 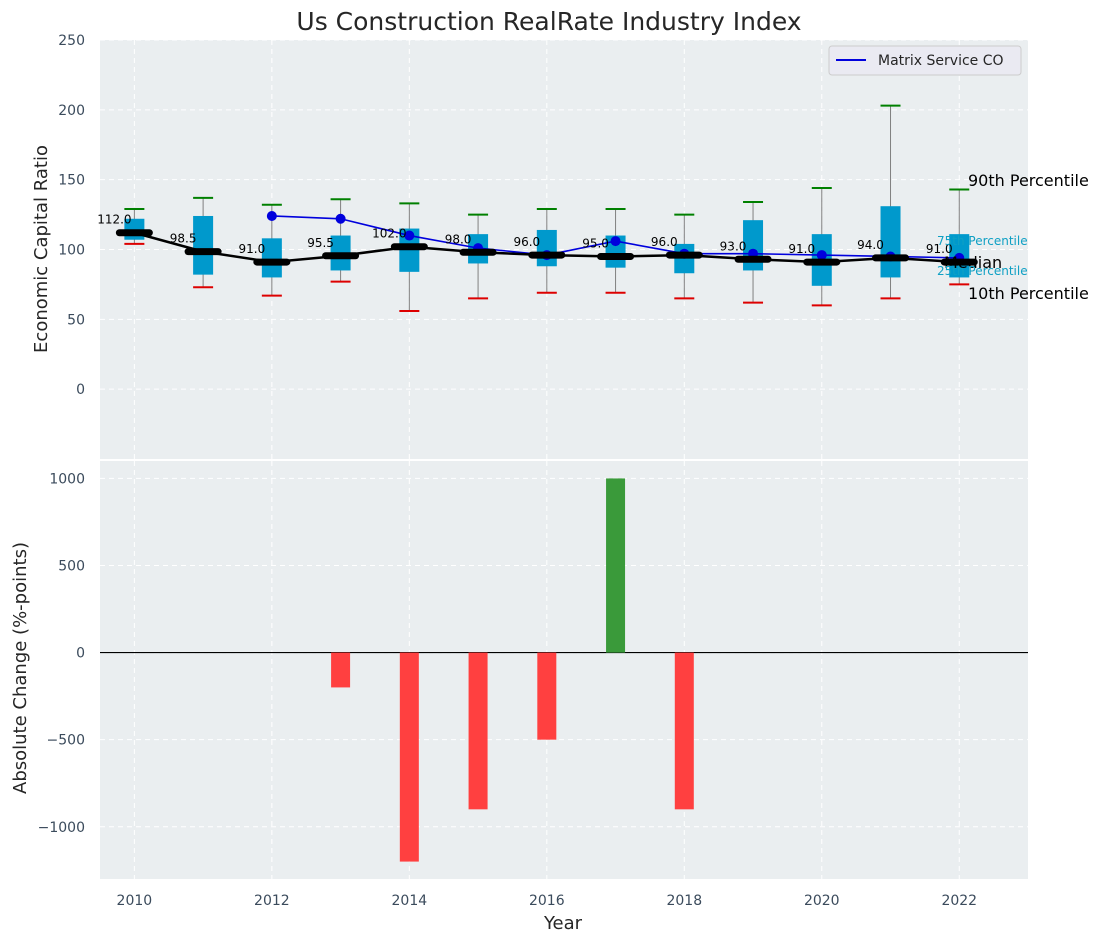 What do you see at coordinates (71, 567) in the screenshot?
I see `bottom-y-tick-label: 500` at bounding box center [71, 567].